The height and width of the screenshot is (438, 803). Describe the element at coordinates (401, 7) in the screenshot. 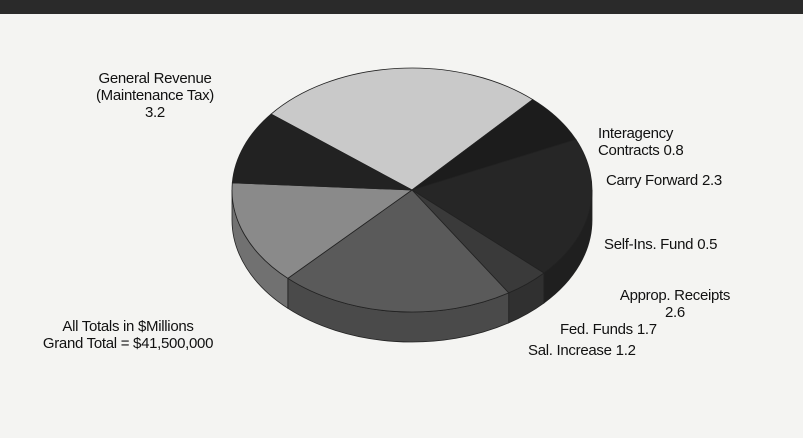

I see `title-bar` at that location.